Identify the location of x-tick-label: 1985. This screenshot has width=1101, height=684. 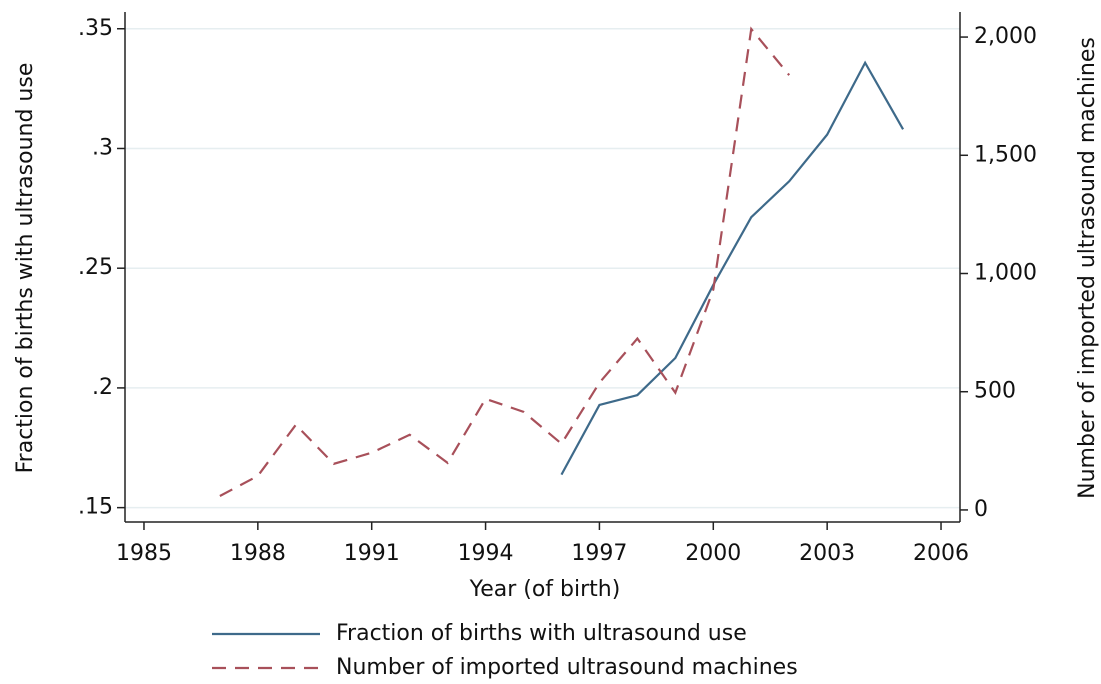
(144, 553).